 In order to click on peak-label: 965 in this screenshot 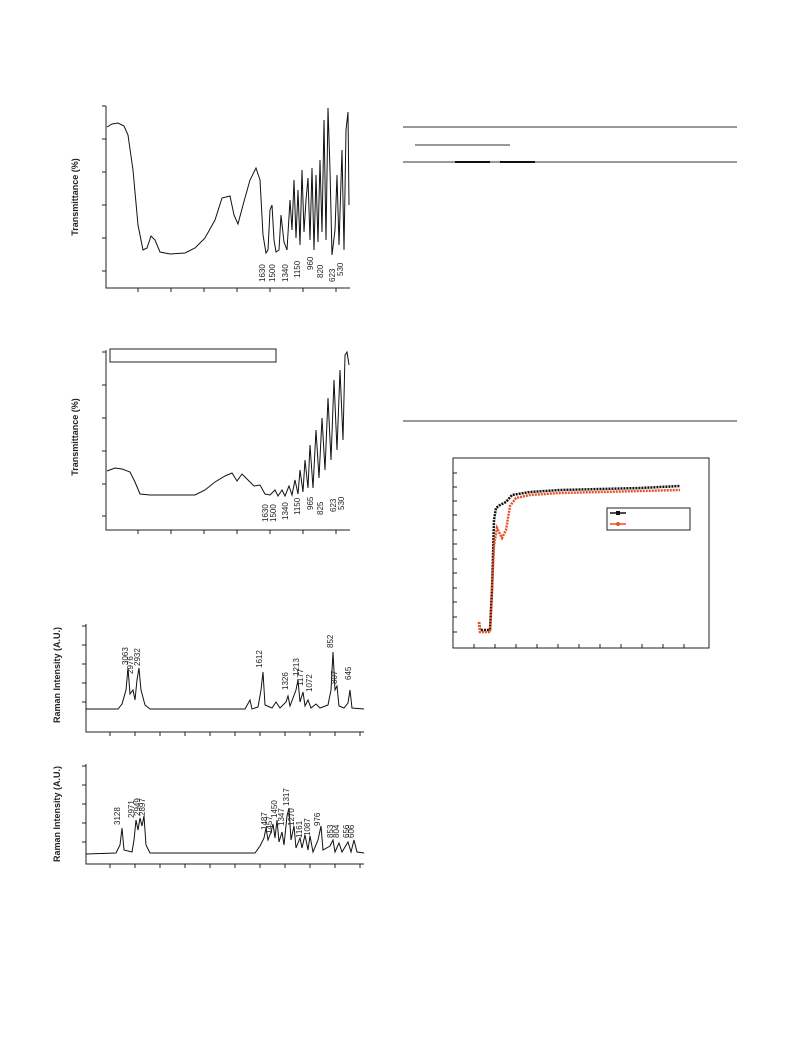, I will do `click(310, 503)`.